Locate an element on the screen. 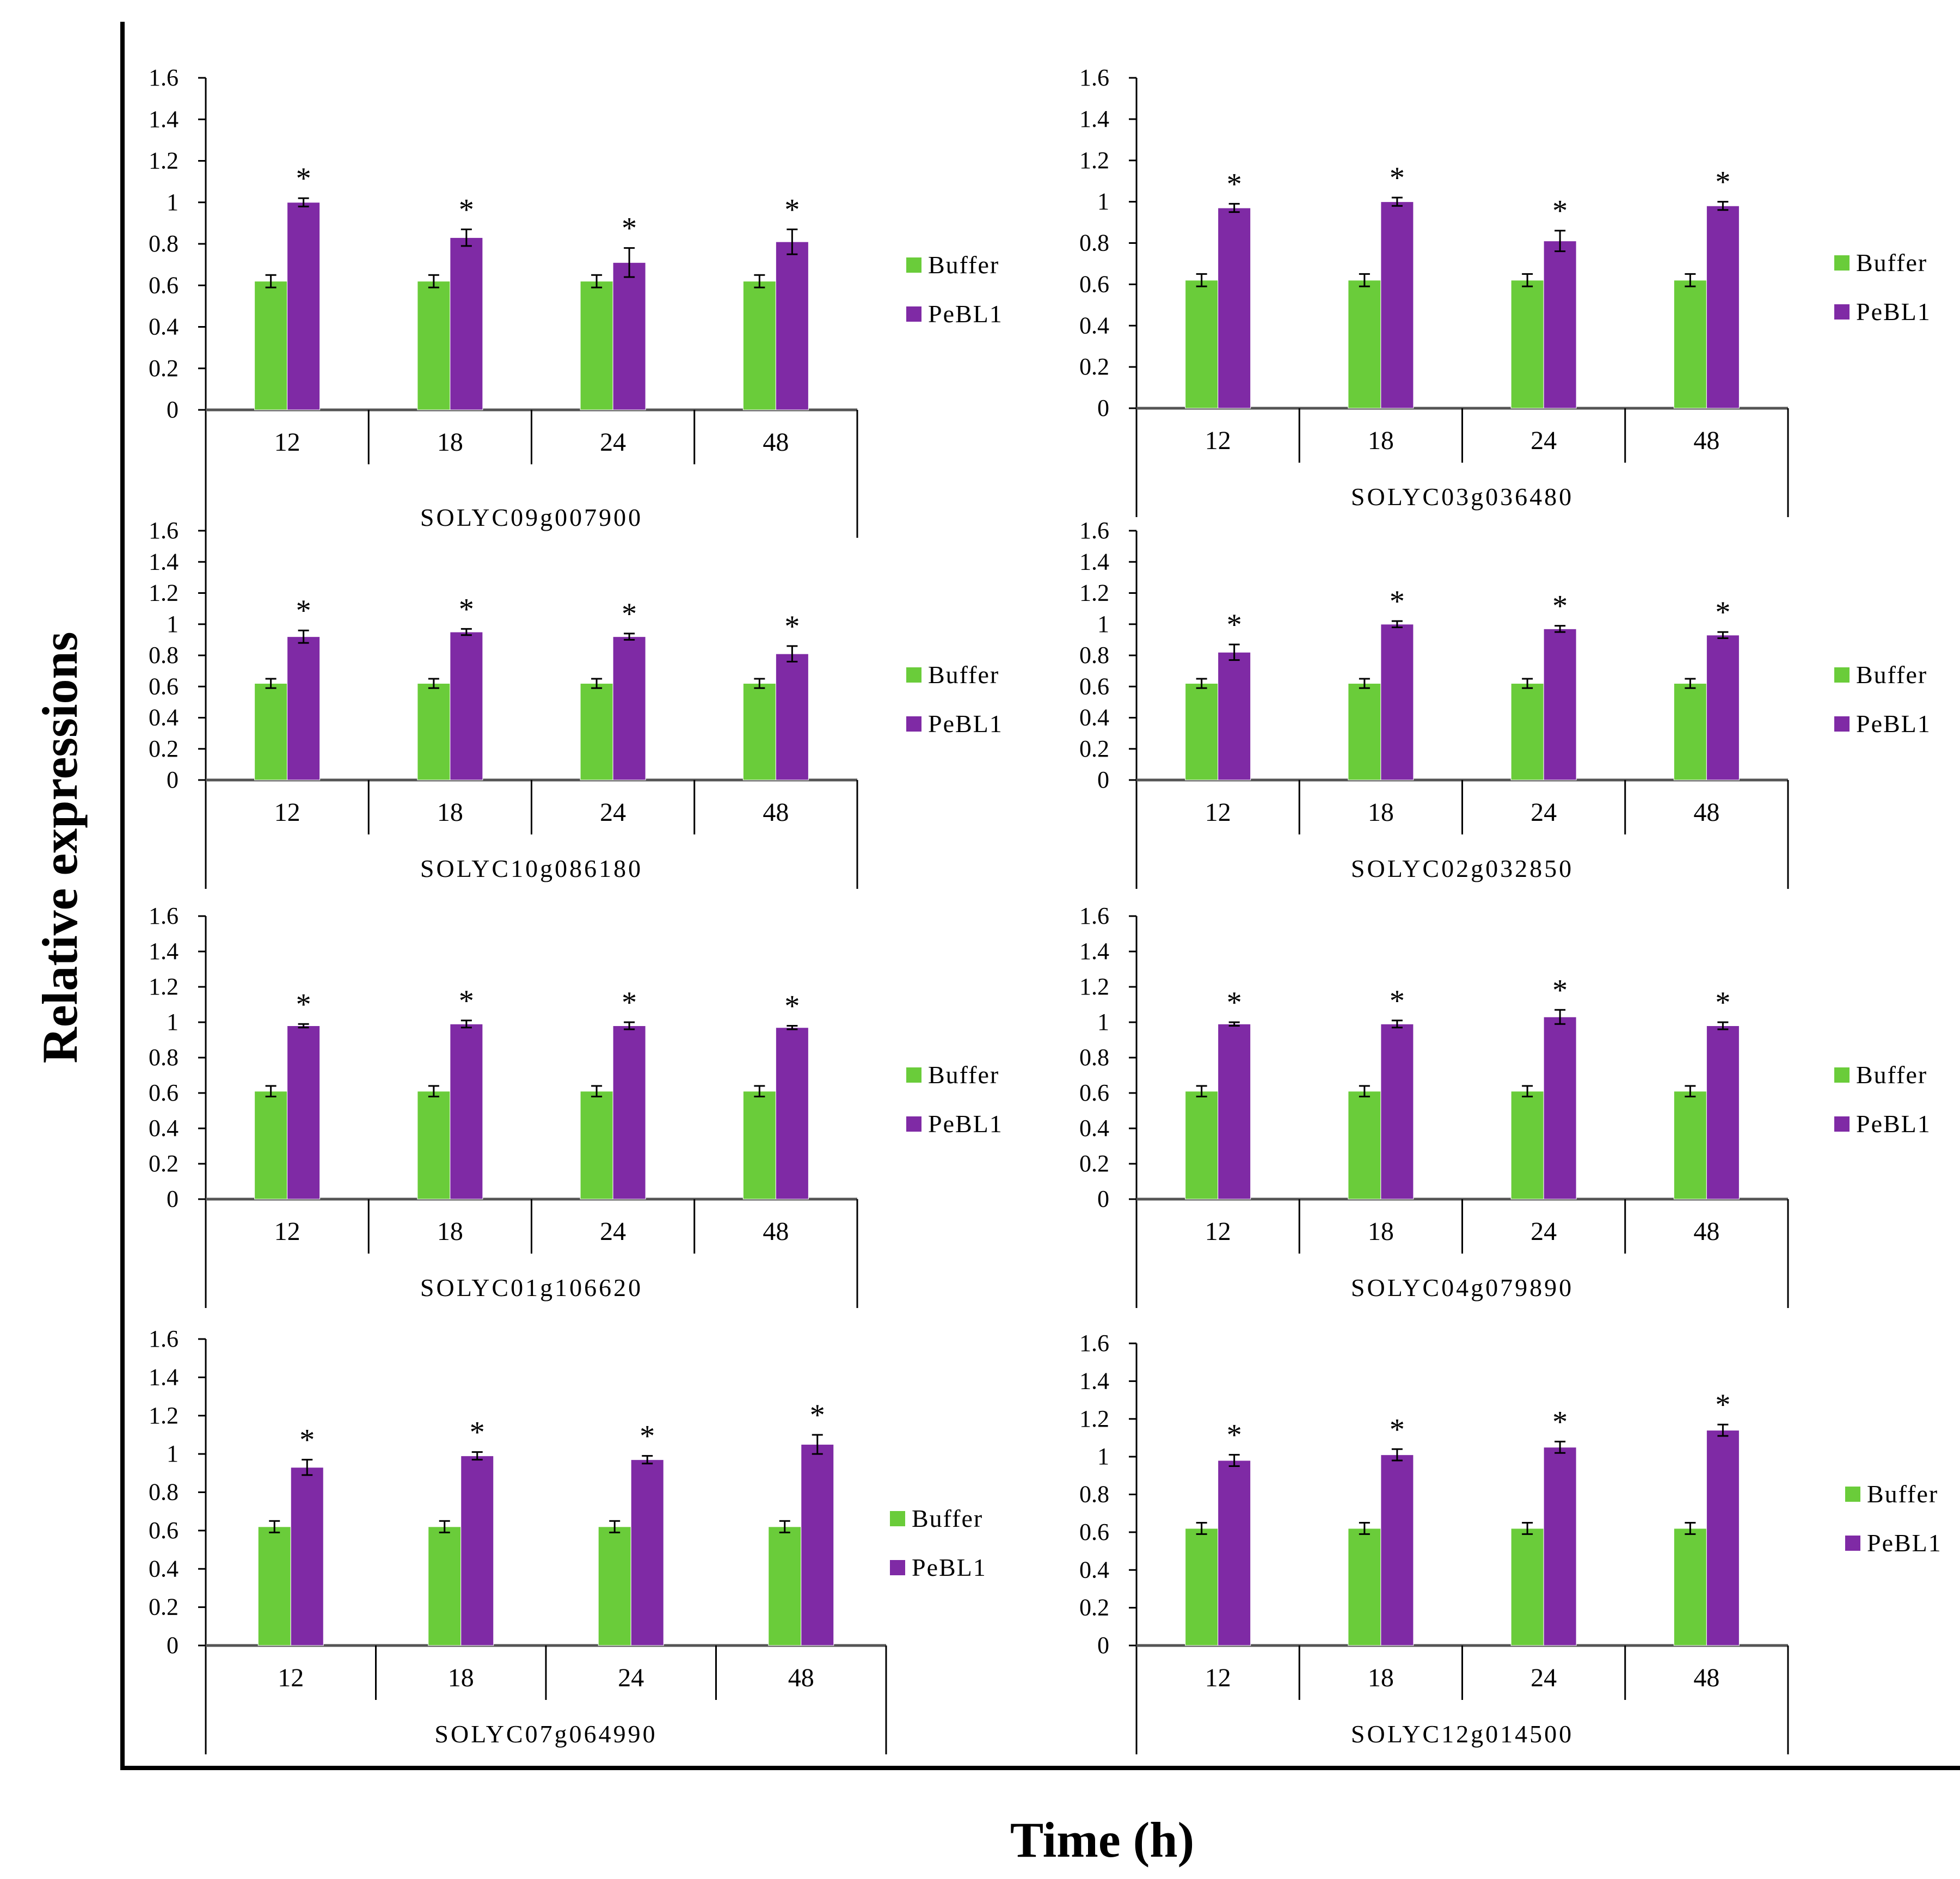 This screenshot has width=1960, height=1879. gene-label: SOLYC07g064990 is located at coordinates (545, 1734).